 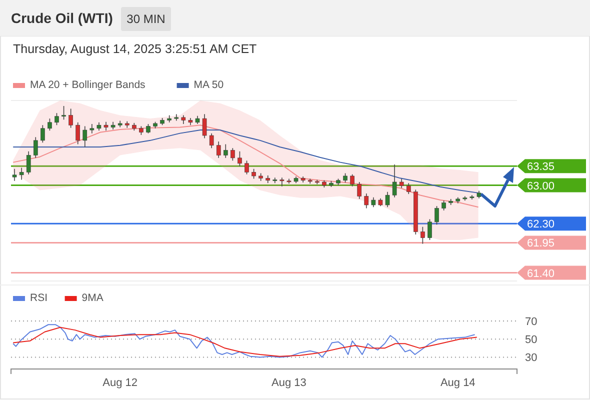 What do you see at coordinates (541, 244) in the screenshot?
I see `y-tick-label: 61.95` at bounding box center [541, 244].